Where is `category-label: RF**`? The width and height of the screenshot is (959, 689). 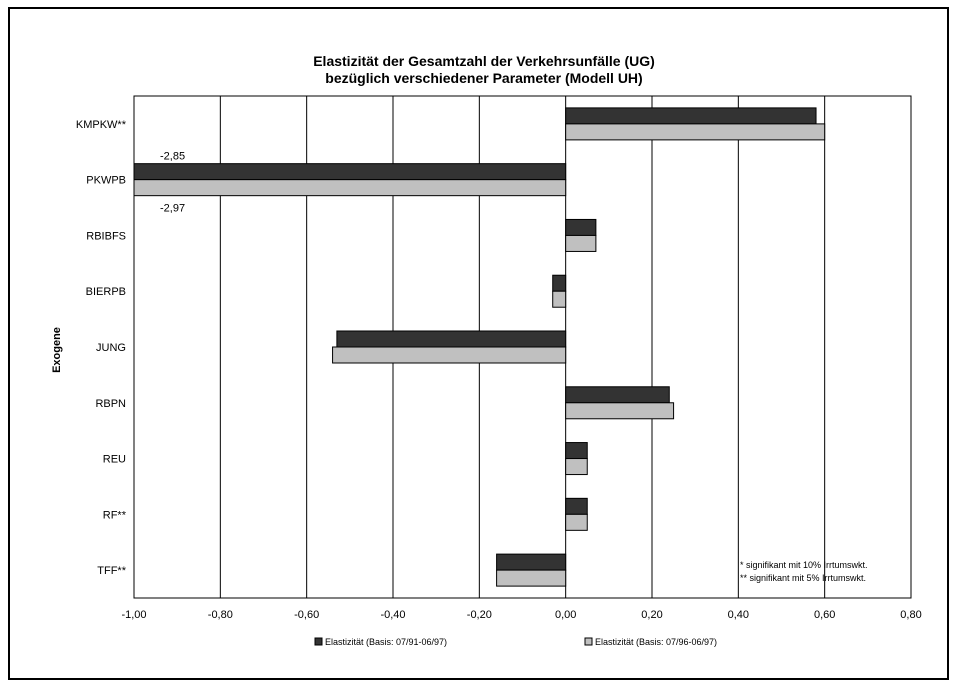
category-label: RF** is located at coordinates (115, 515).